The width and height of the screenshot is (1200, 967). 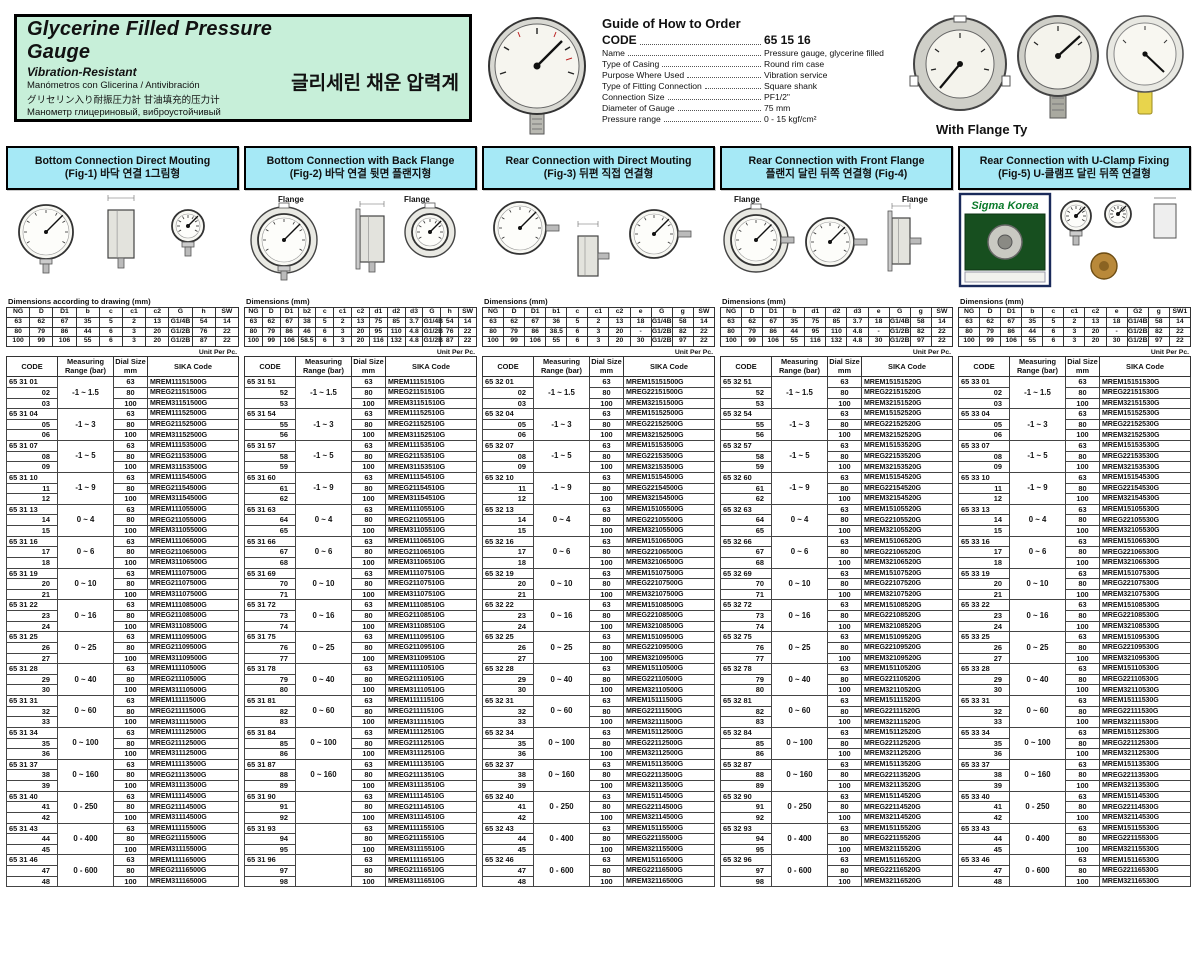 What do you see at coordinates (1145, 541) in the screenshot?
I see `sika-code-cell: MREM15106530G` at bounding box center [1145, 541].